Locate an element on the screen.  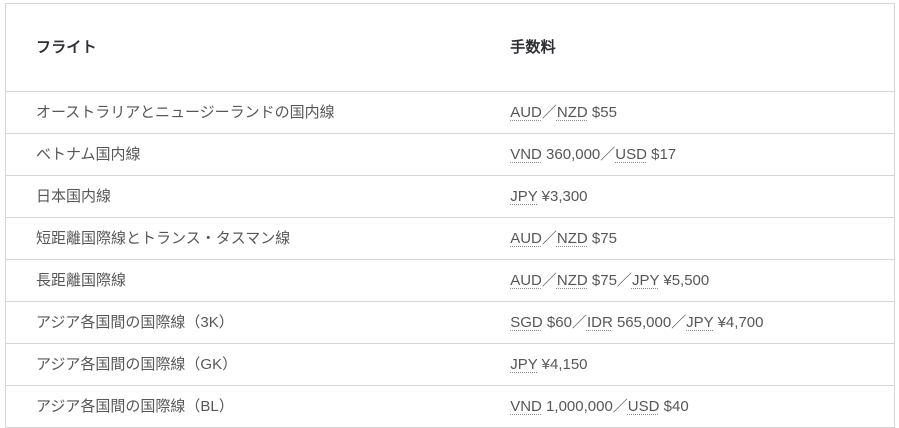
currency-code: IDR is located at coordinates (599, 322).